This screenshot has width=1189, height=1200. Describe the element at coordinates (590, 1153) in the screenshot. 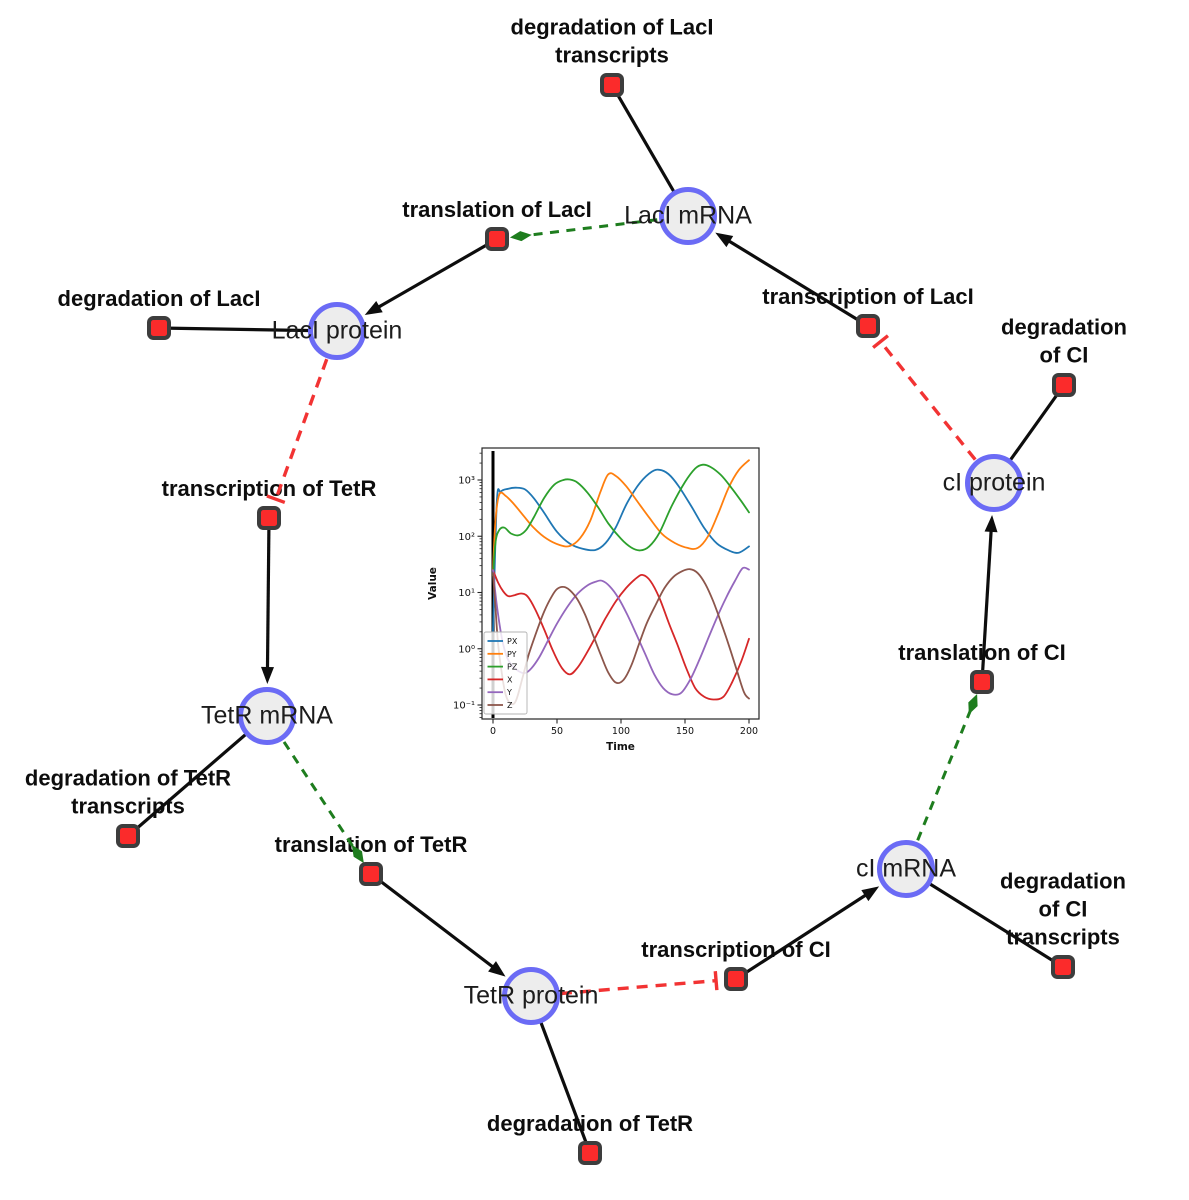

I see `reaction-node-deg_tetr` at that location.